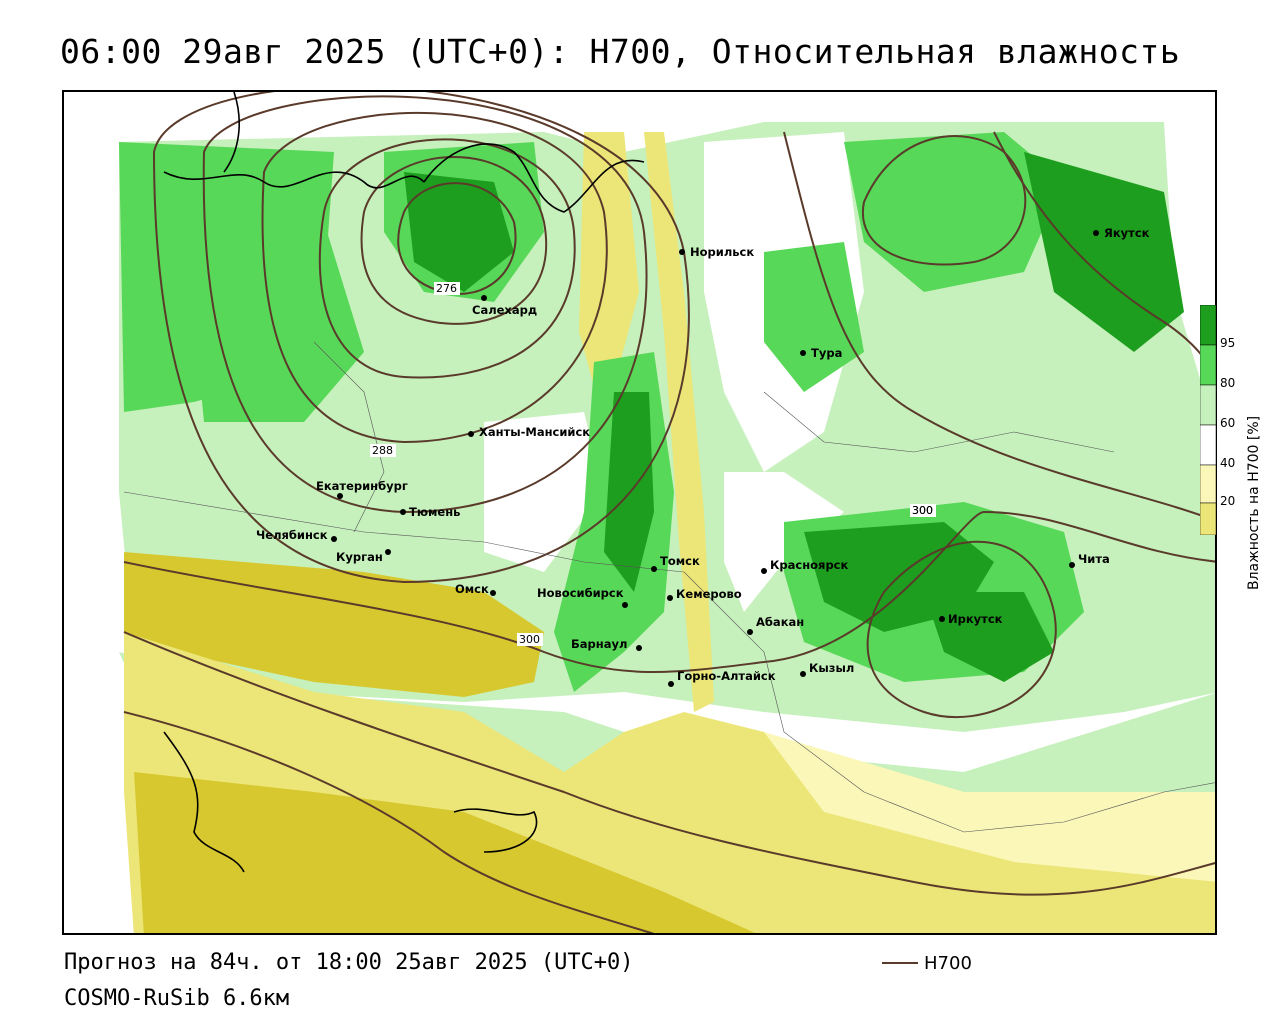  Describe the element at coordinates (495, 830) in the screenshot. I see `coastline-caspian` at that location.